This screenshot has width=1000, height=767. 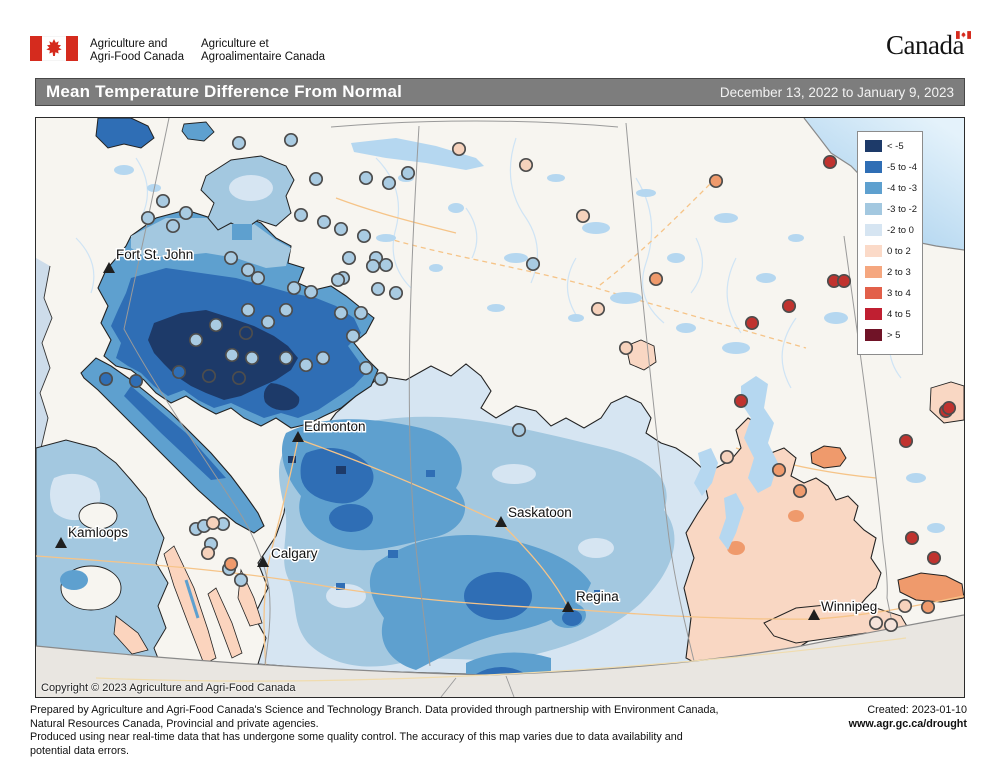 I want to click on city-label: Saskatoon, so click(x=540, y=512).